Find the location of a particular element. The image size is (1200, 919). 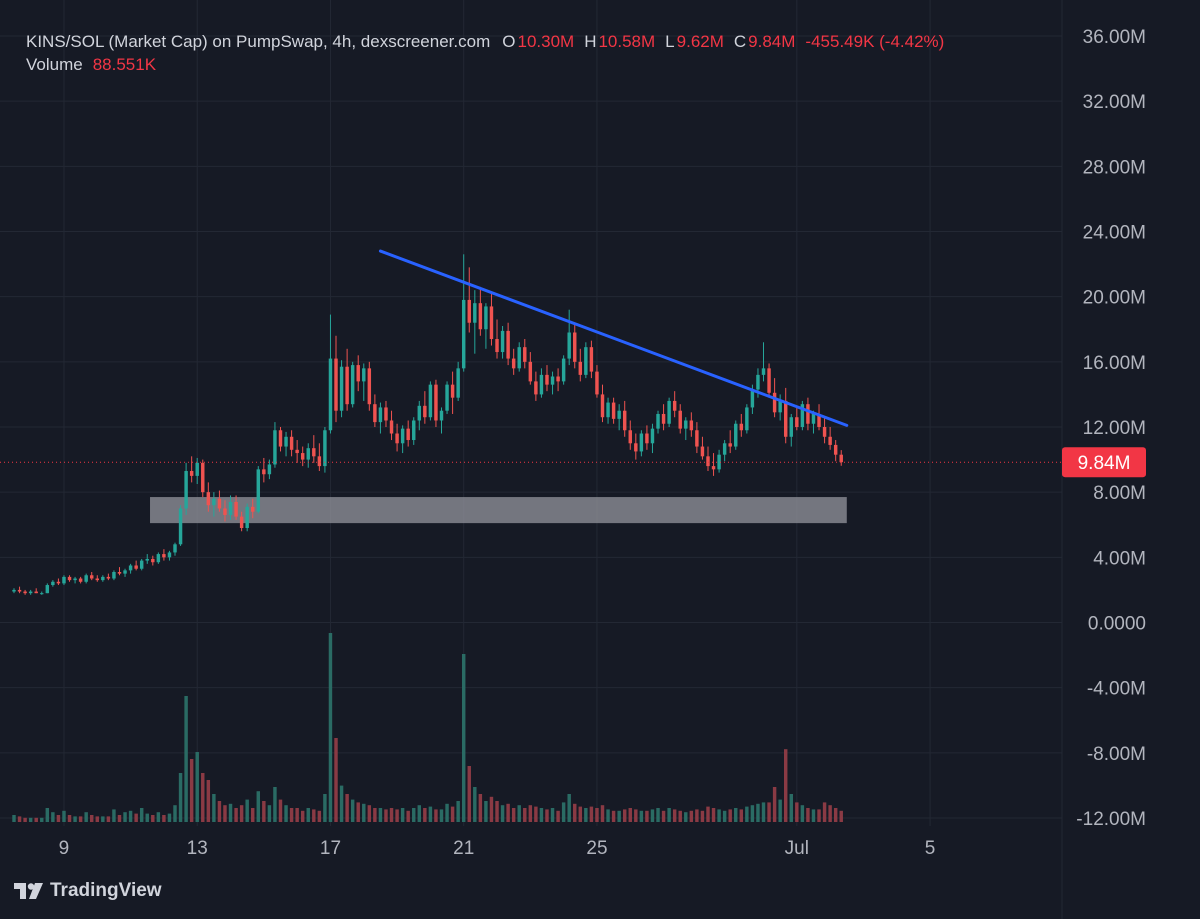

price-tick-label: 16.00M is located at coordinates (1114, 363).